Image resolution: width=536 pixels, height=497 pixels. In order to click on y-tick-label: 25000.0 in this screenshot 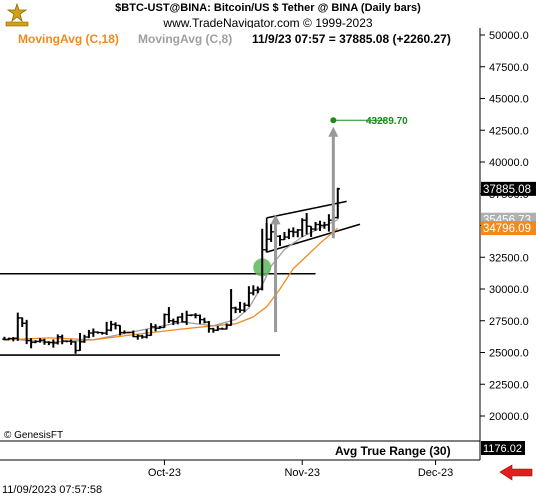, I will do `click(509, 354)`.